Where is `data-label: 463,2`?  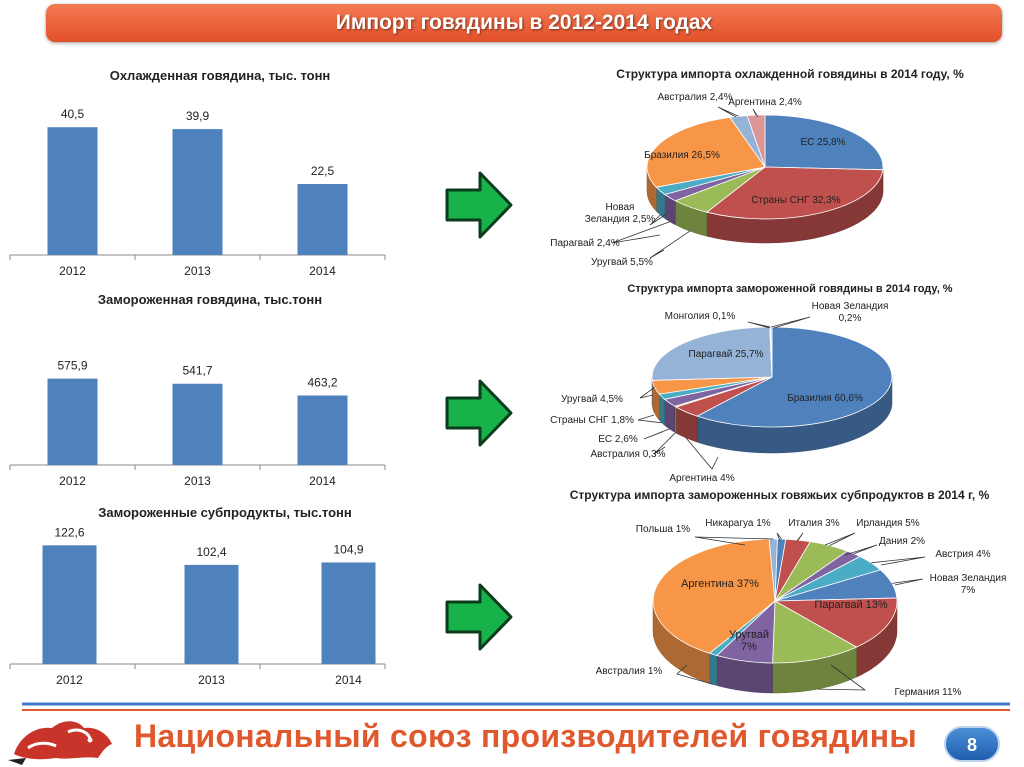 data-label: 463,2 is located at coordinates (322, 383).